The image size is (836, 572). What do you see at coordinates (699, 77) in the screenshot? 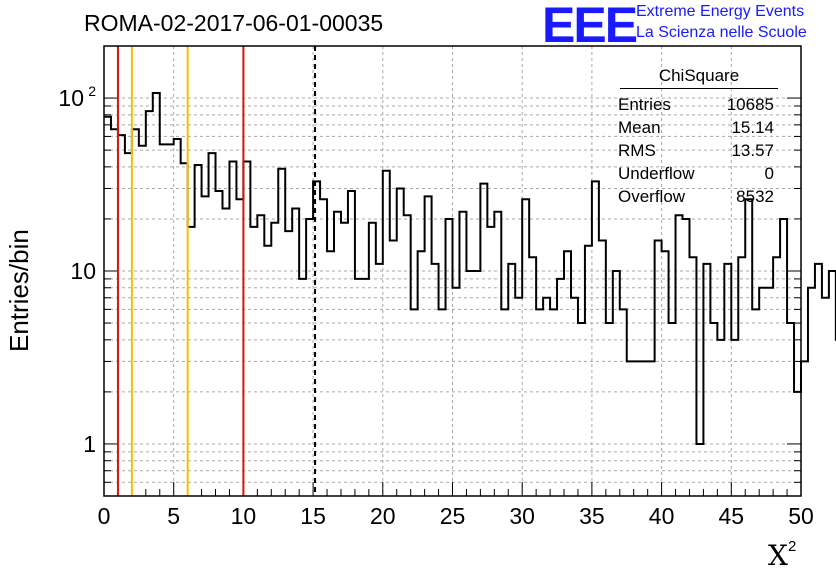
I see `stats-title: ChiSquare` at bounding box center [699, 77].